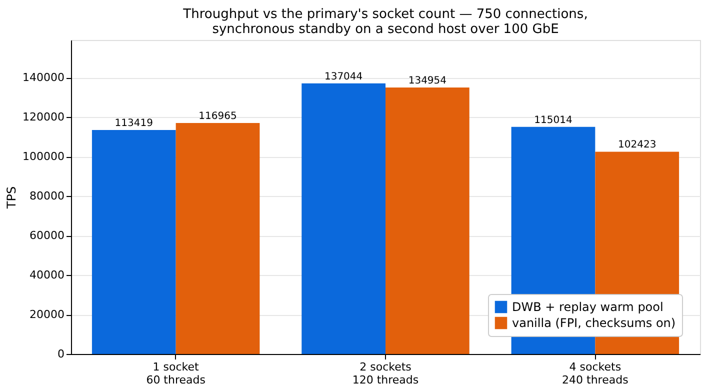 The width and height of the screenshot is (710, 390). I want to click on y-tick-label: 140000, so click(43, 77).